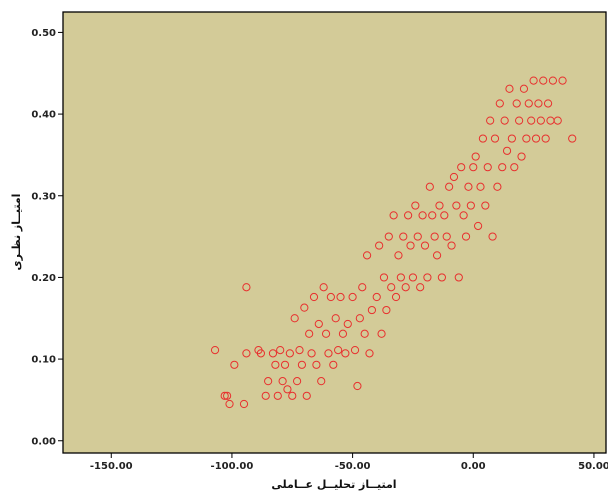 This screenshot has width=608, height=493. Describe the element at coordinates (43, 196) in the screenshot. I see `y-tick-label: 0.30` at that location.